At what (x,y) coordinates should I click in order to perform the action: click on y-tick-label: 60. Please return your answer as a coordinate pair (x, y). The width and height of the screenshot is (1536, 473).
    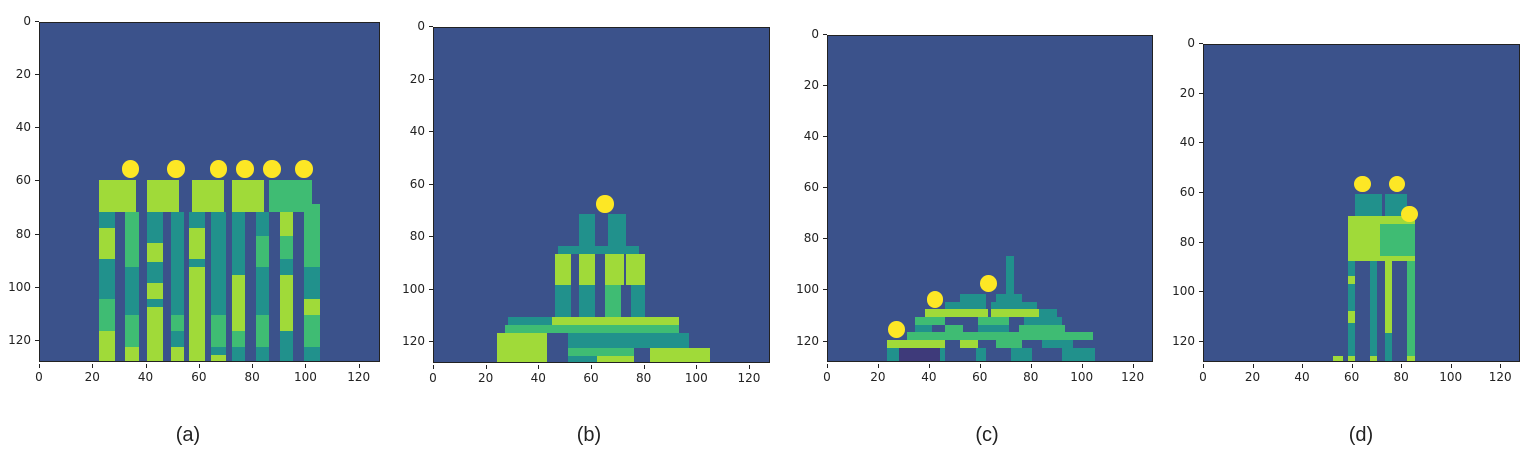
    Looking at the image, I should click on (19, 180).